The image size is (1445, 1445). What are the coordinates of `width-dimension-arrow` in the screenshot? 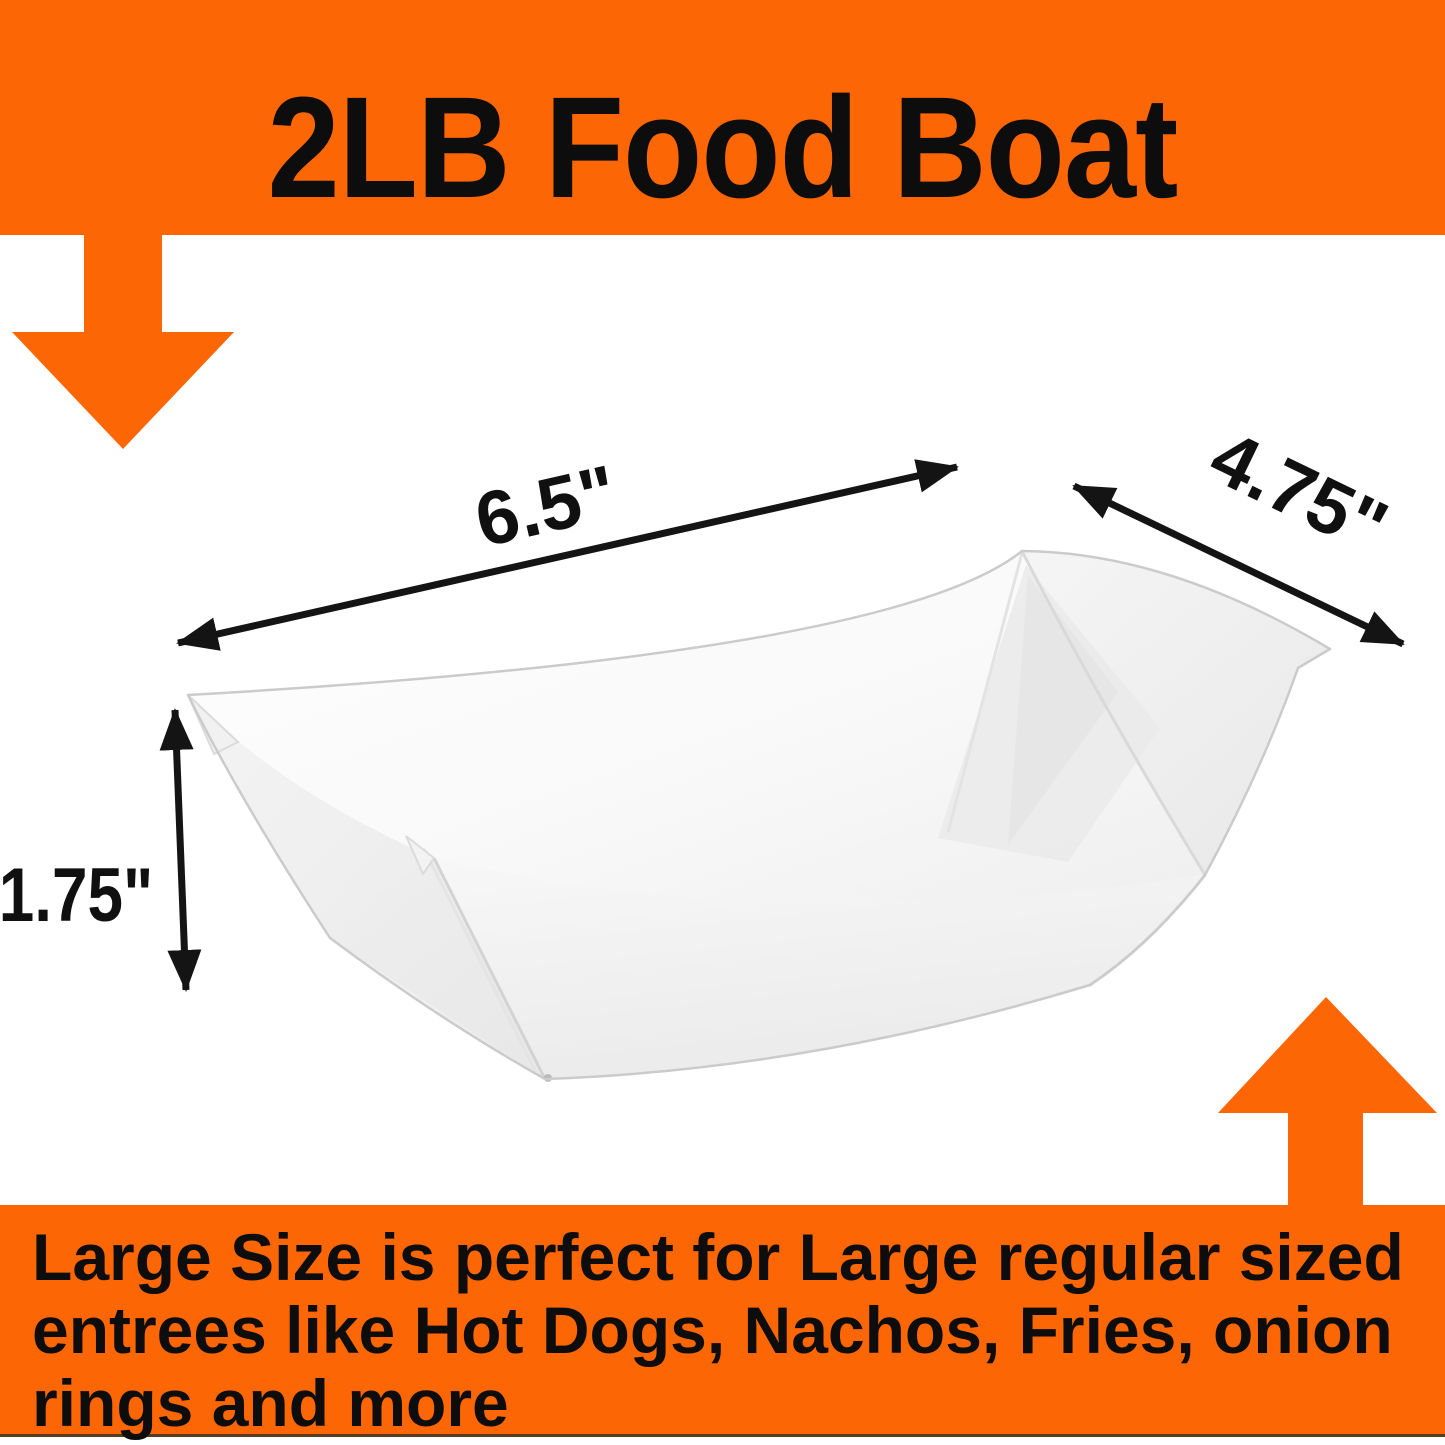 It's located at (1238, 565).